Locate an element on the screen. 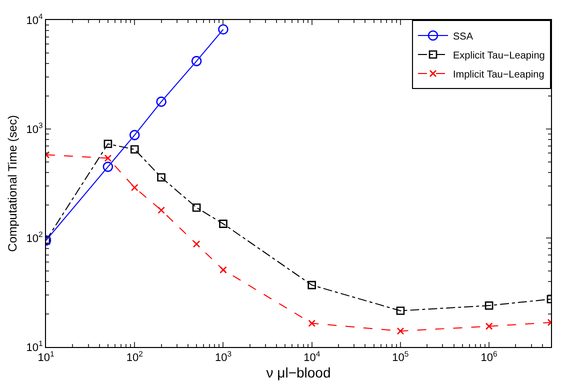 Image resolution: width=564 pixels, height=390 pixels. legend-label: Explicit Tau−Leaping is located at coordinates (499, 56).